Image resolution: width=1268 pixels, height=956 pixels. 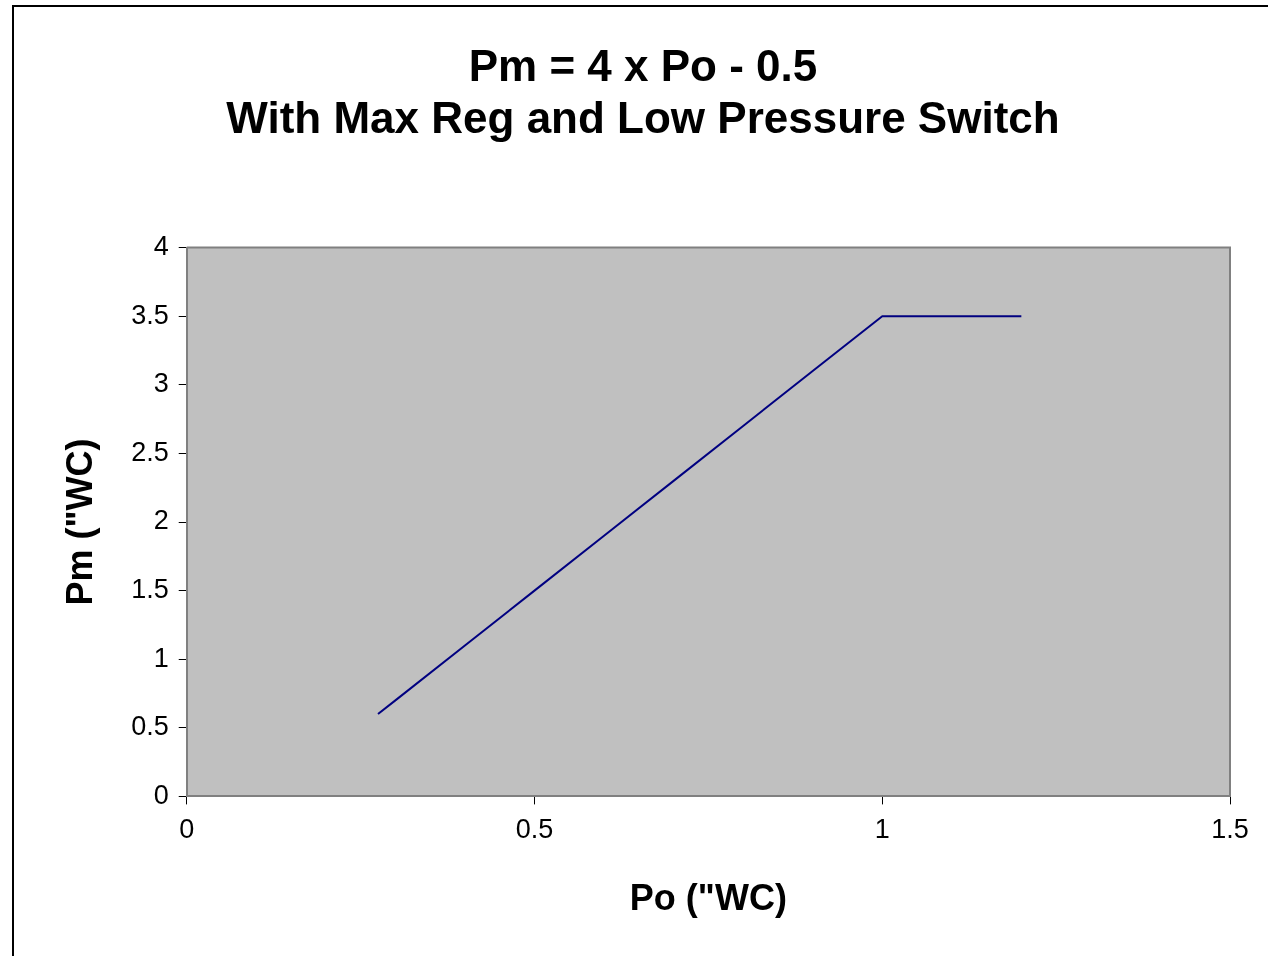 What do you see at coordinates (534, 829) in the screenshot?
I see `x-tick-label: 0.5` at bounding box center [534, 829].